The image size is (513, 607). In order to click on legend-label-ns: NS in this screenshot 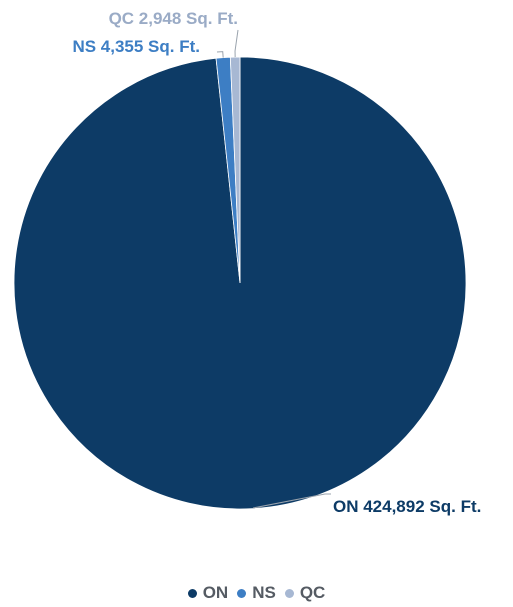, I will do `click(264, 592)`.